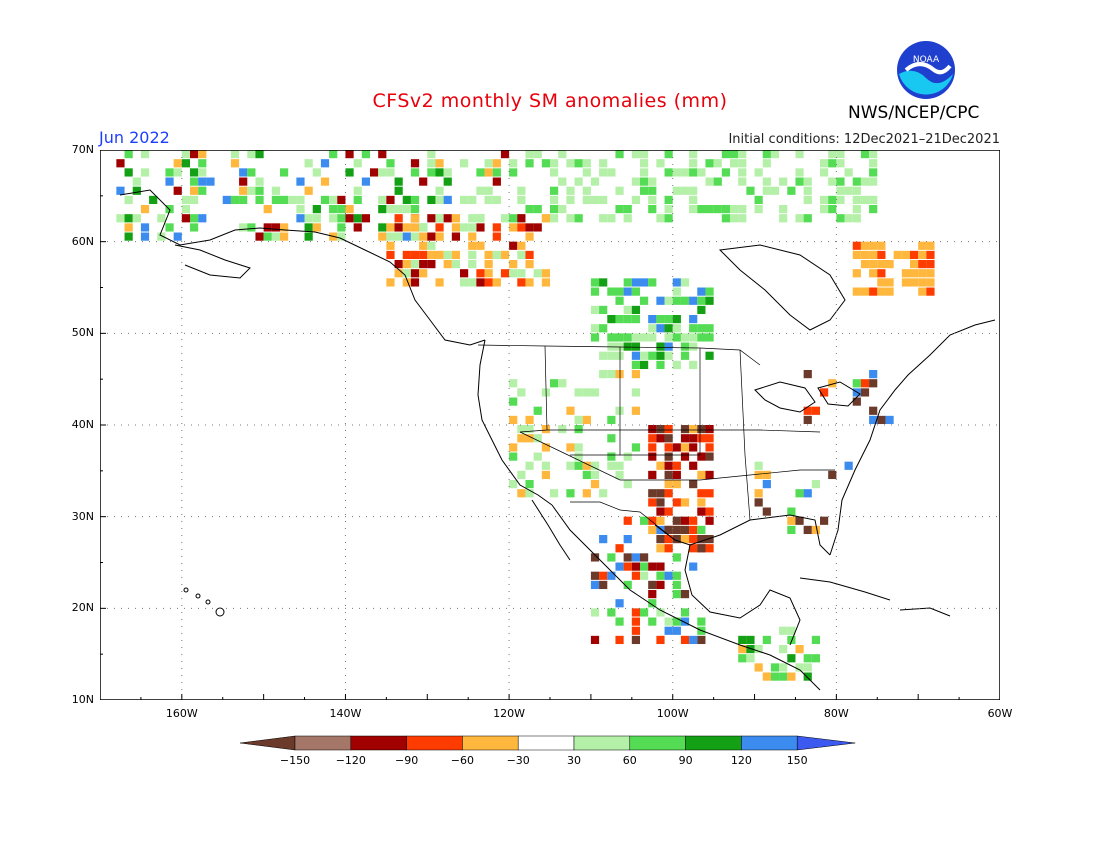 The width and height of the screenshot is (1100, 850). Describe the element at coordinates (509, 713) in the screenshot. I see `longitude-label: 120W` at that location.